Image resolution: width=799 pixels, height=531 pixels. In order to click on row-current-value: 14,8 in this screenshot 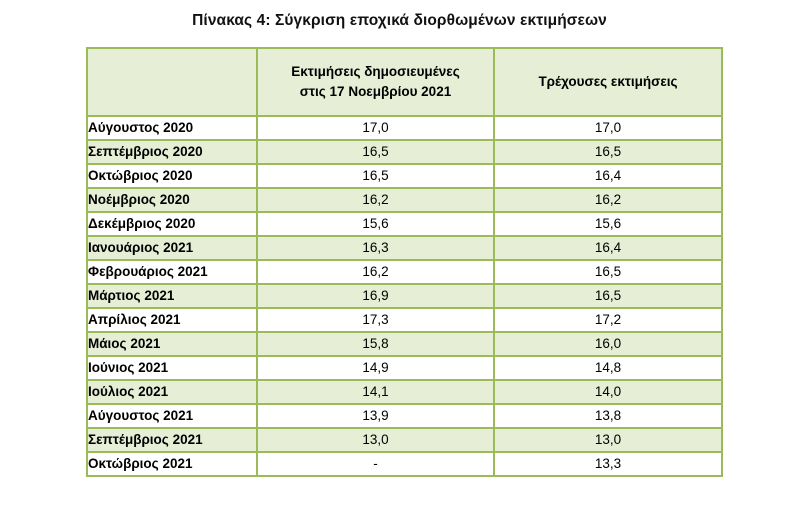, I will do `click(608, 368)`.